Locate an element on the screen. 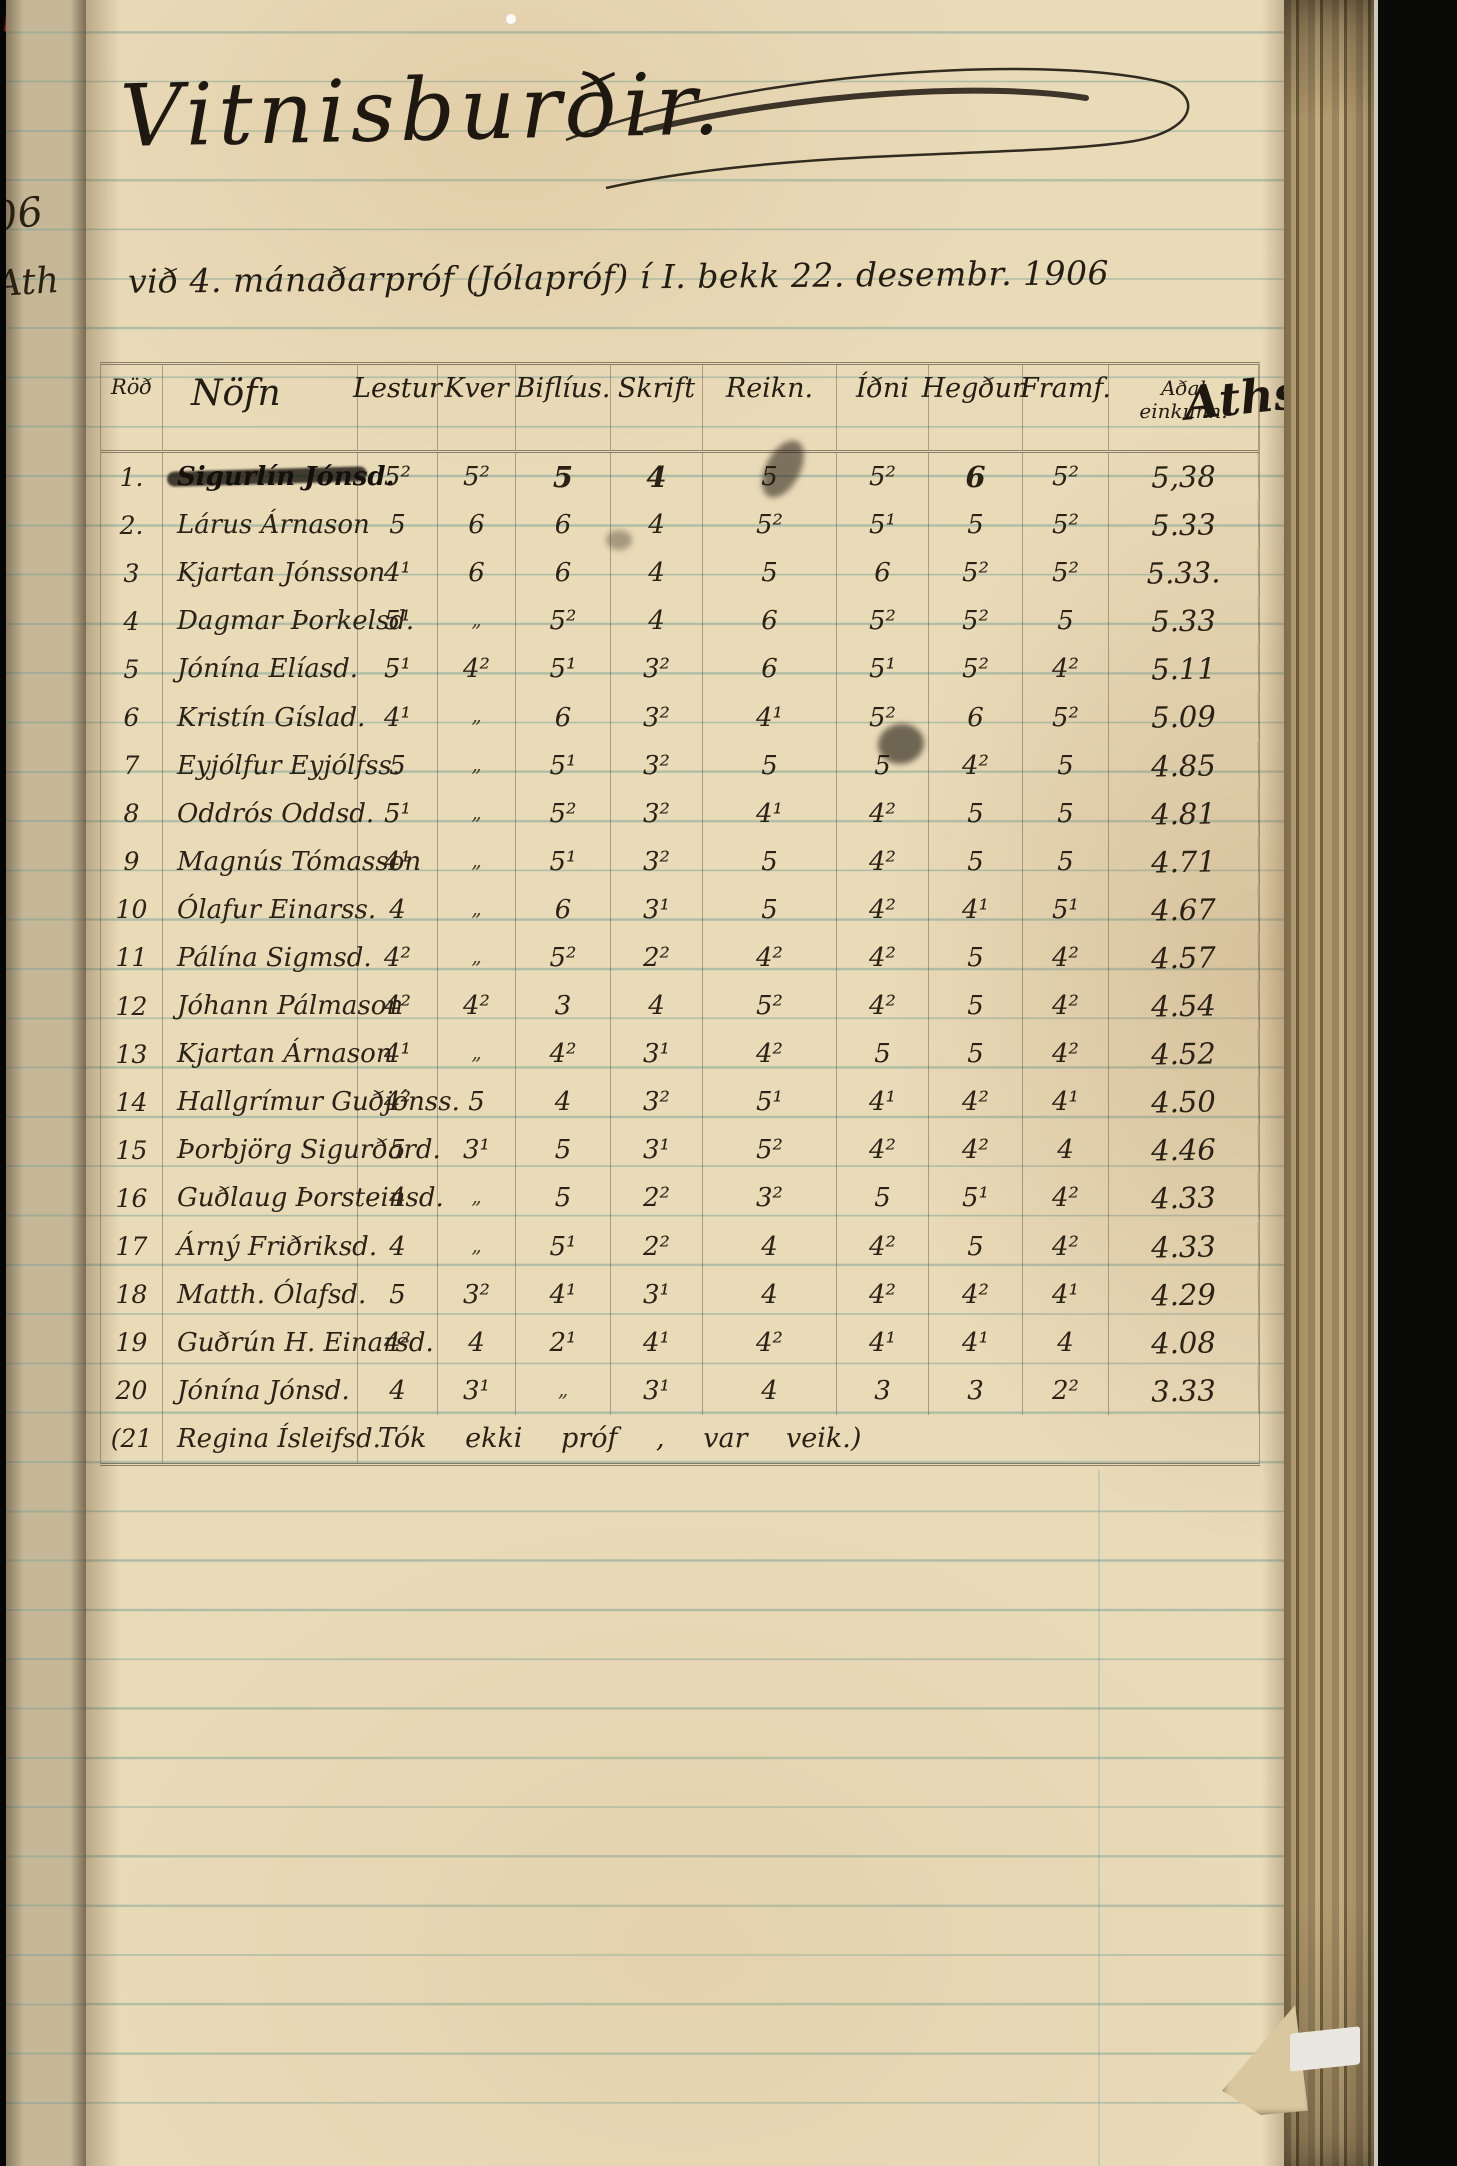 This screenshot has width=1457, height=2166. page-stack-edge is located at coordinates (1331, 1083).